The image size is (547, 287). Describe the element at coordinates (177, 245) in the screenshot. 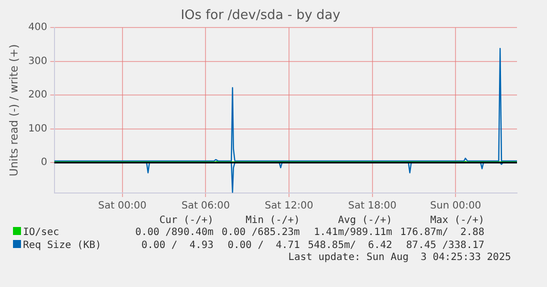

I see `text: 0.00 / 4.93` at that location.